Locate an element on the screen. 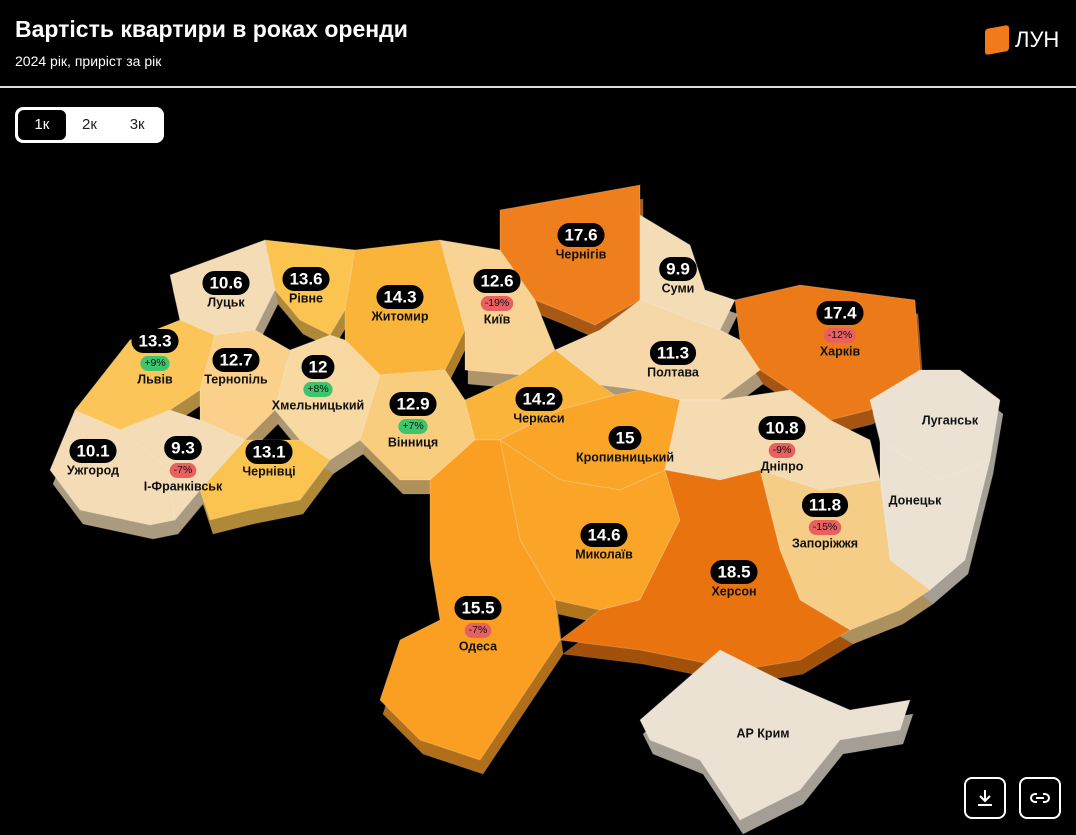 This screenshot has width=1076, height=835. region-change: +9% is located at coordinates (154, 363).